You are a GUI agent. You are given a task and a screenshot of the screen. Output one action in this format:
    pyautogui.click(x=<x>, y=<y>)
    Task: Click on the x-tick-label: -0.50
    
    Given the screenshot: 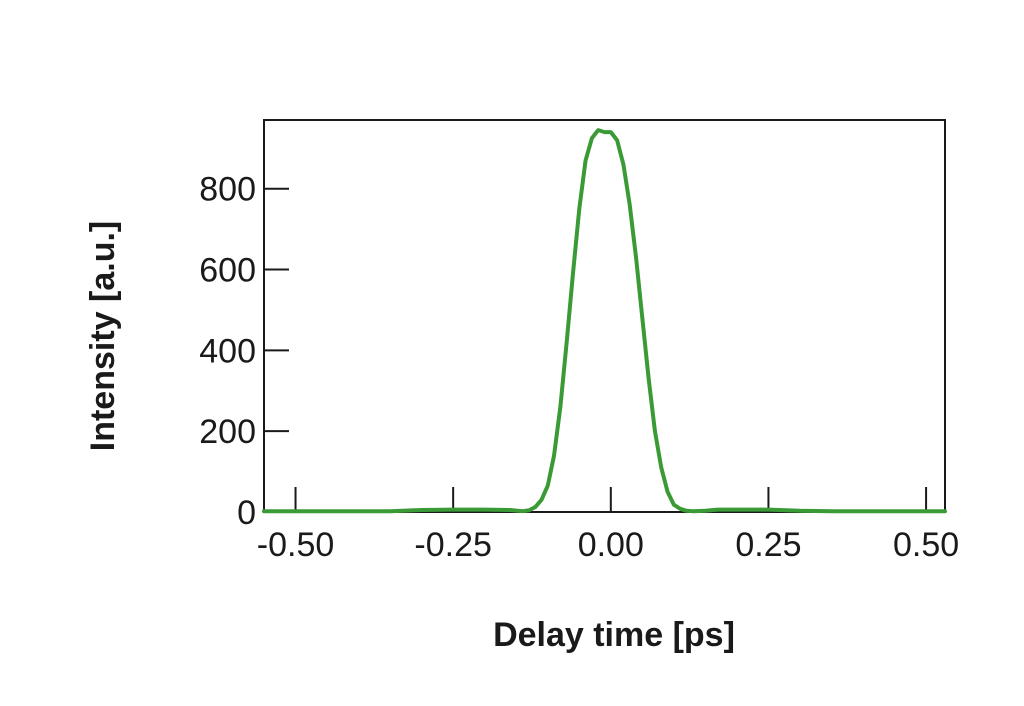 What is the action you would take?
    pyautogui.click(x=296, y=545)
    